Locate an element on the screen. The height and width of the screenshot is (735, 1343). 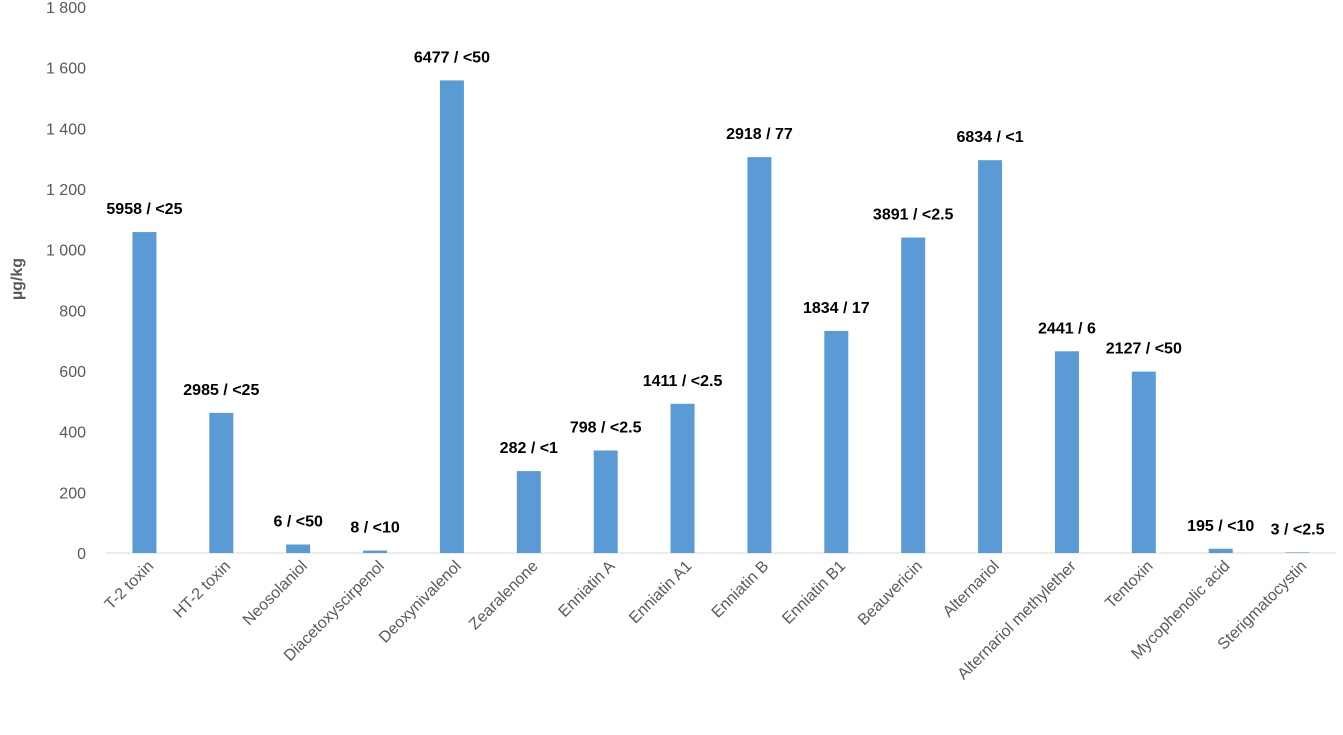
y-tick-label: 0 is located at coordinates (81, 554).